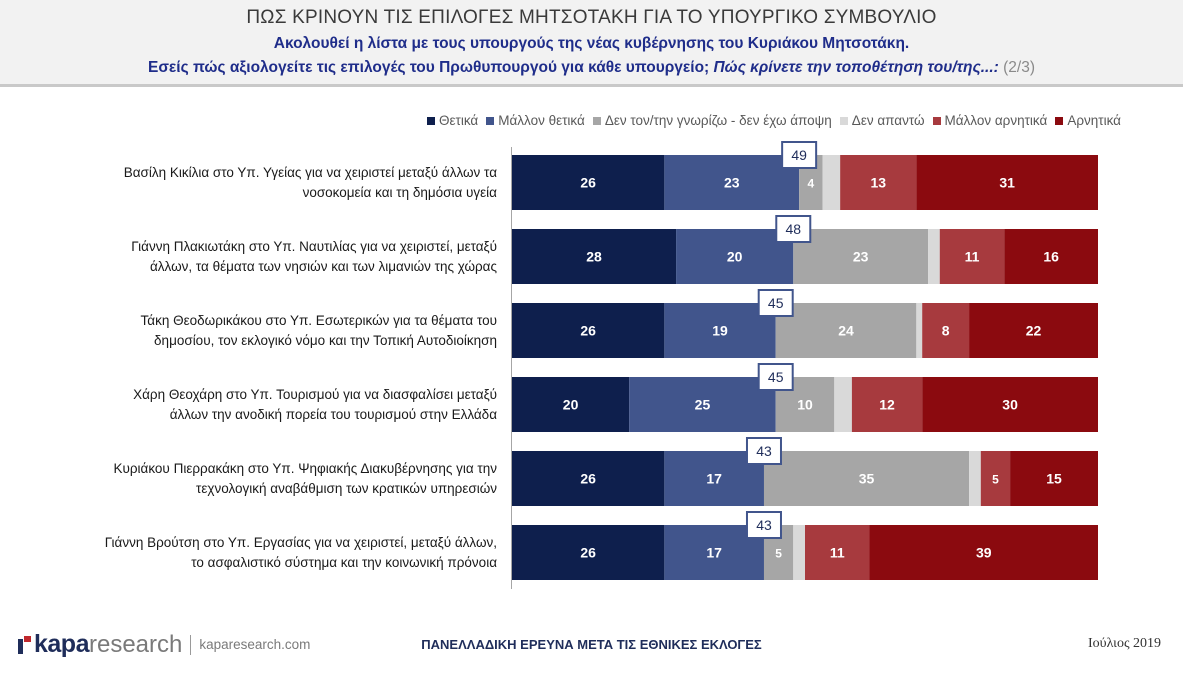  What do you see at coordinates (1124, 643) in the screenshot?
I see `survey-date: Ιούλιος 2019` at bounding box center [1124, 643].